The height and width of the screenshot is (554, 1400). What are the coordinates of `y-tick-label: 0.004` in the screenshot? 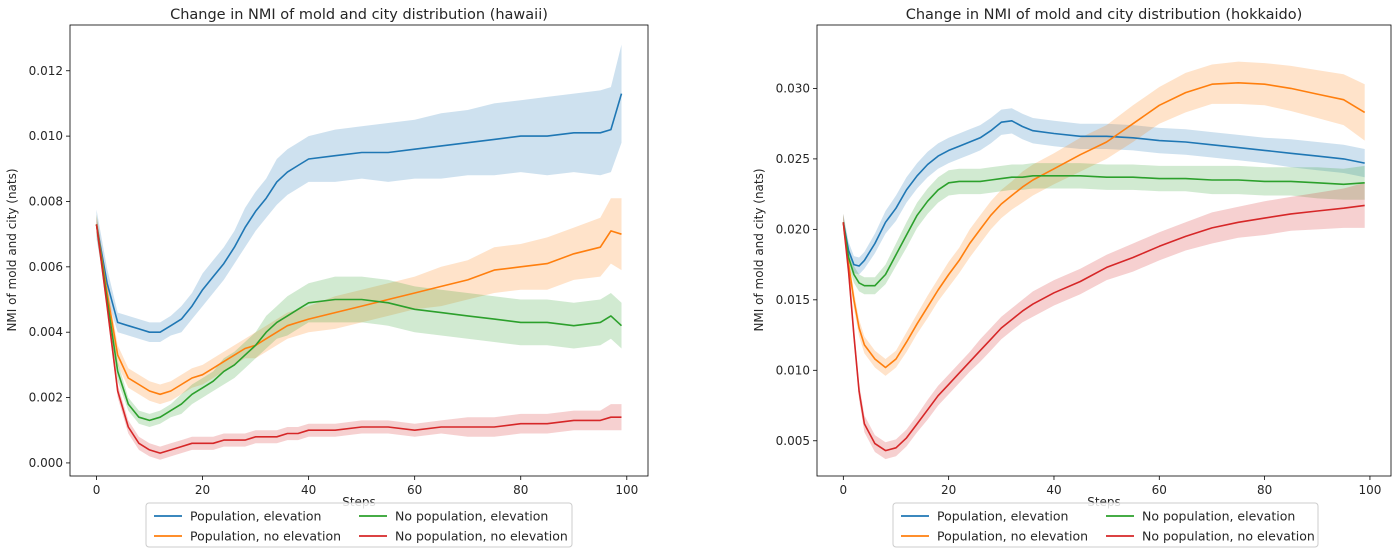 It's located at (46, 332).